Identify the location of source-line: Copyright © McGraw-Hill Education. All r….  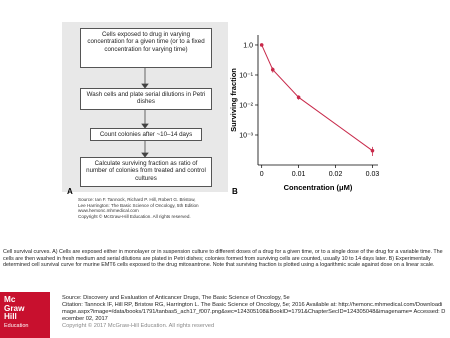
(134, 216).